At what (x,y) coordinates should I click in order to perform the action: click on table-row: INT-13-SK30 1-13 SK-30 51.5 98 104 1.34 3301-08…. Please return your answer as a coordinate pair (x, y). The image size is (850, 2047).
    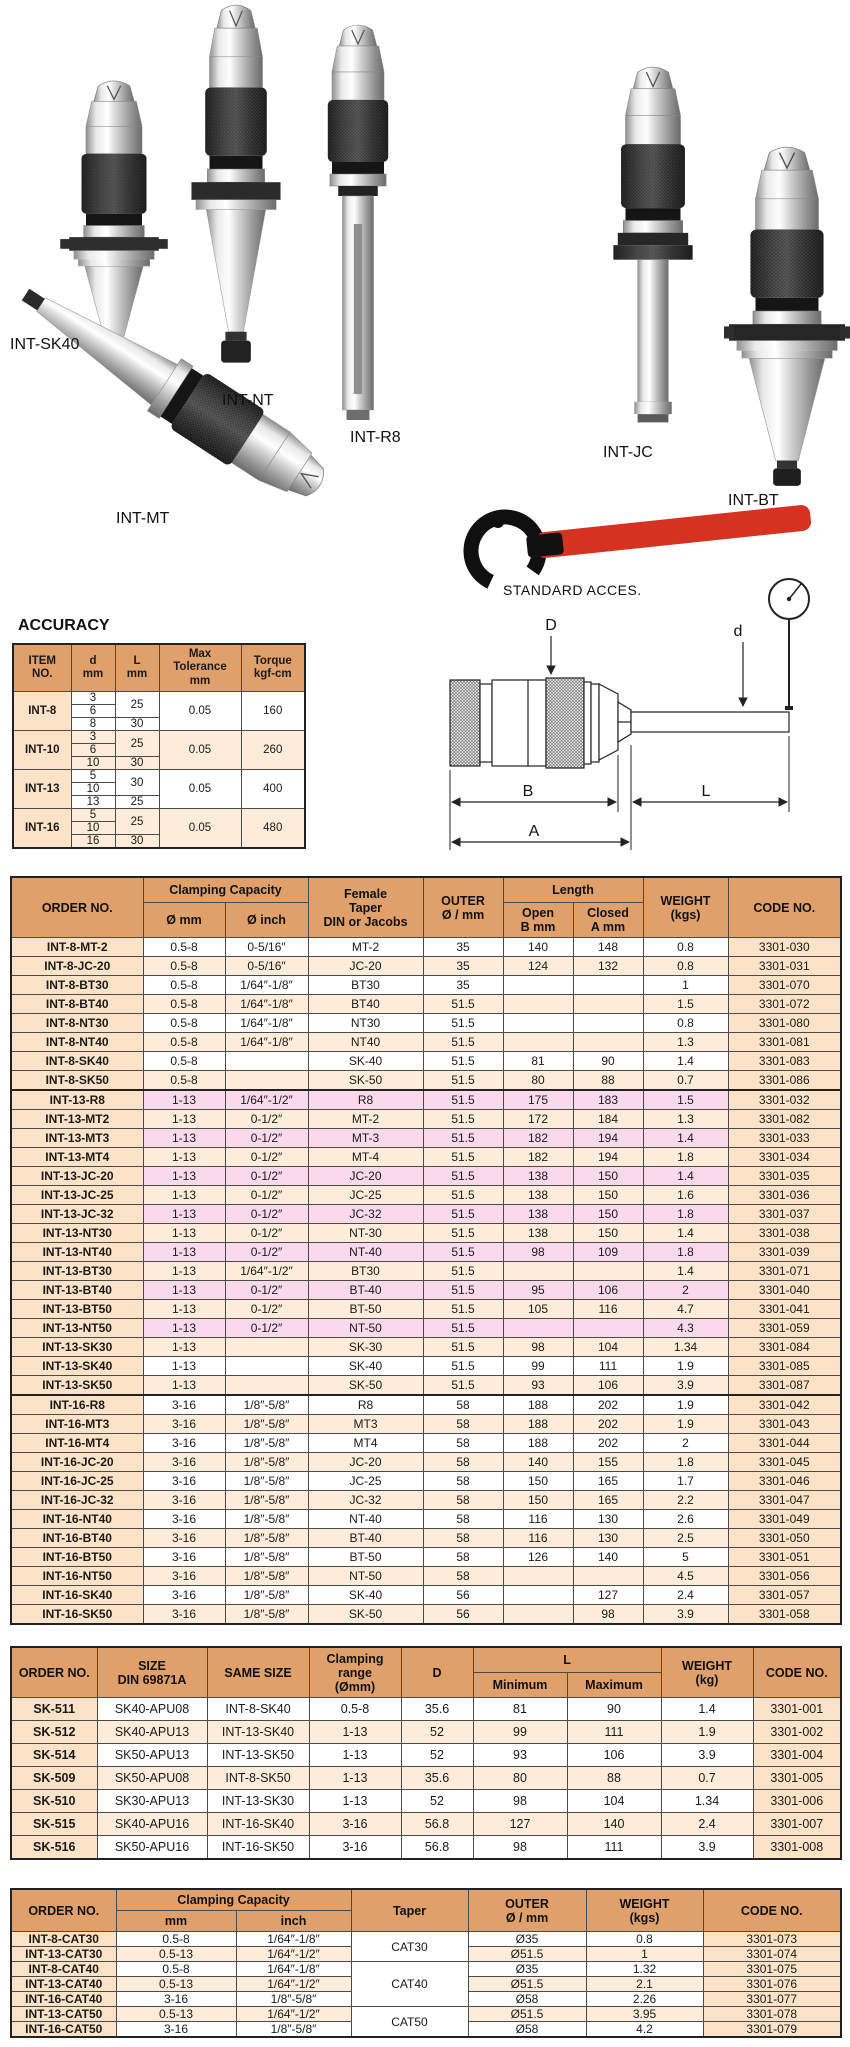
    Looking at the image, I should click on (426, 1347).